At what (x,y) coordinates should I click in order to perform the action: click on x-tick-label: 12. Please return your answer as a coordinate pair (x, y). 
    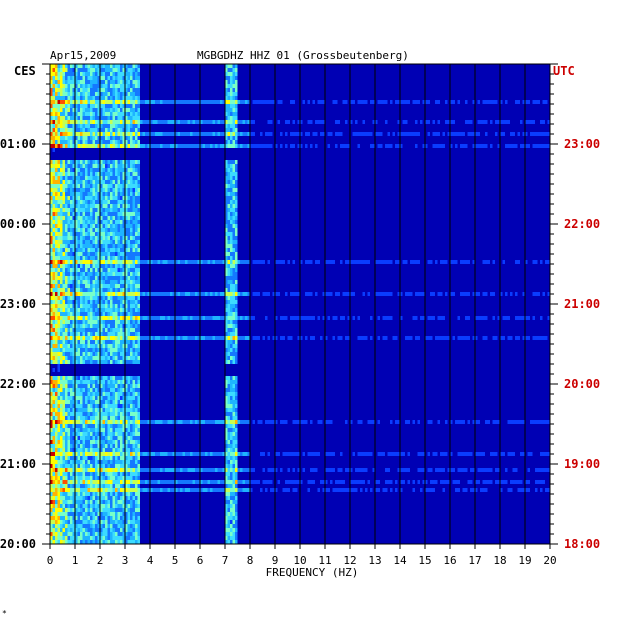
    Looking at the image, I should click on (349, 560).